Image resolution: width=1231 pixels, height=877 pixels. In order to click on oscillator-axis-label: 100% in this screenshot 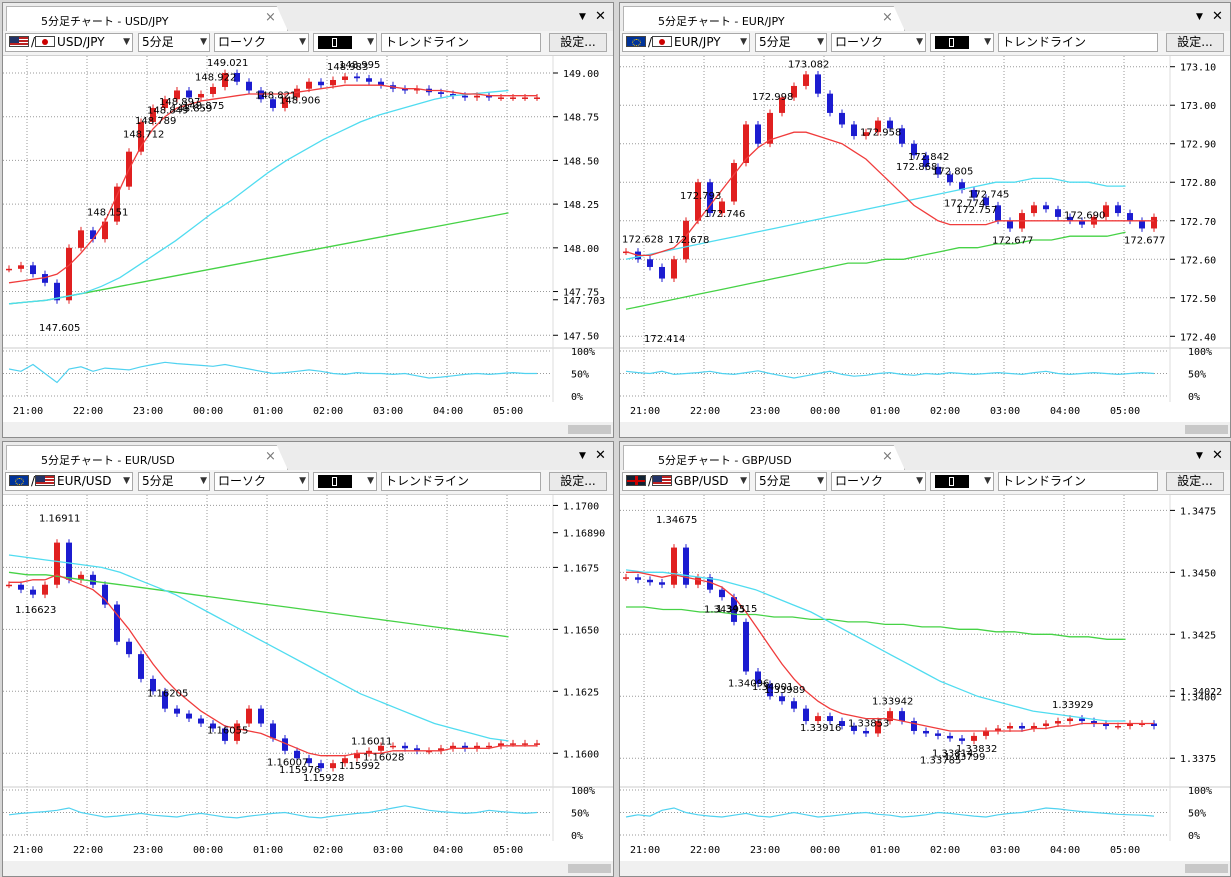, I will do `click(583, 791)`.